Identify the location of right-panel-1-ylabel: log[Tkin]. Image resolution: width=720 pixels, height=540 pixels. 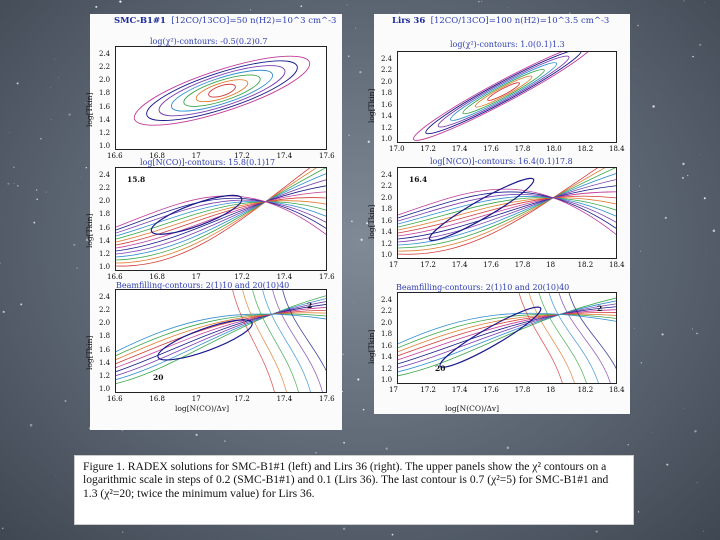
(371, 105).